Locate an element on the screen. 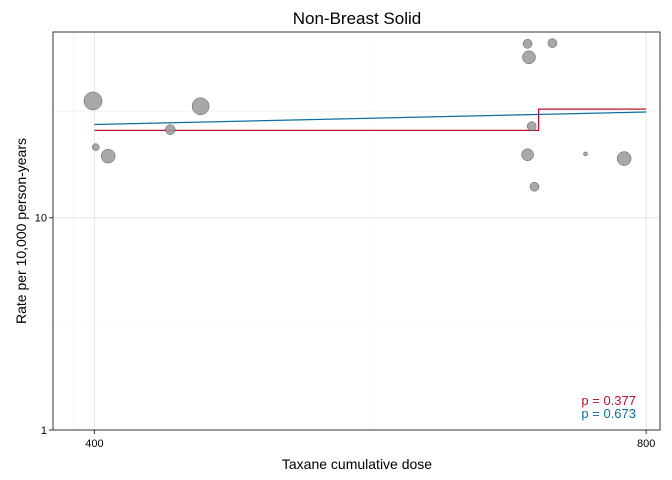 This screenshot has width=672, height=480. chart-title: Non-Breast Solid is located at coordinates (357, 18).